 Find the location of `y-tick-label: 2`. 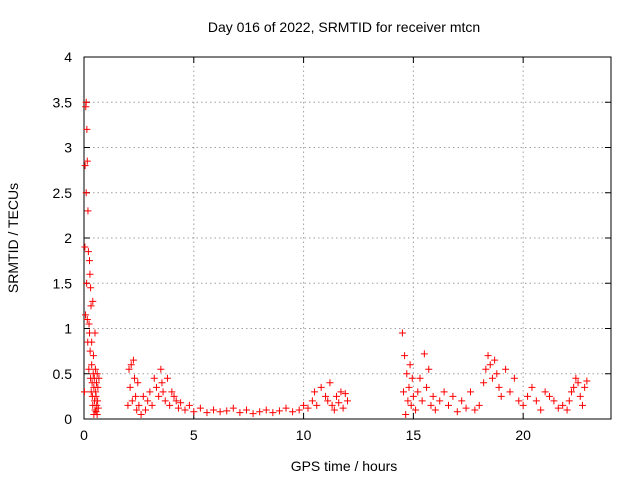

y-tick-label: 2 is located at coordinates (68, 238).